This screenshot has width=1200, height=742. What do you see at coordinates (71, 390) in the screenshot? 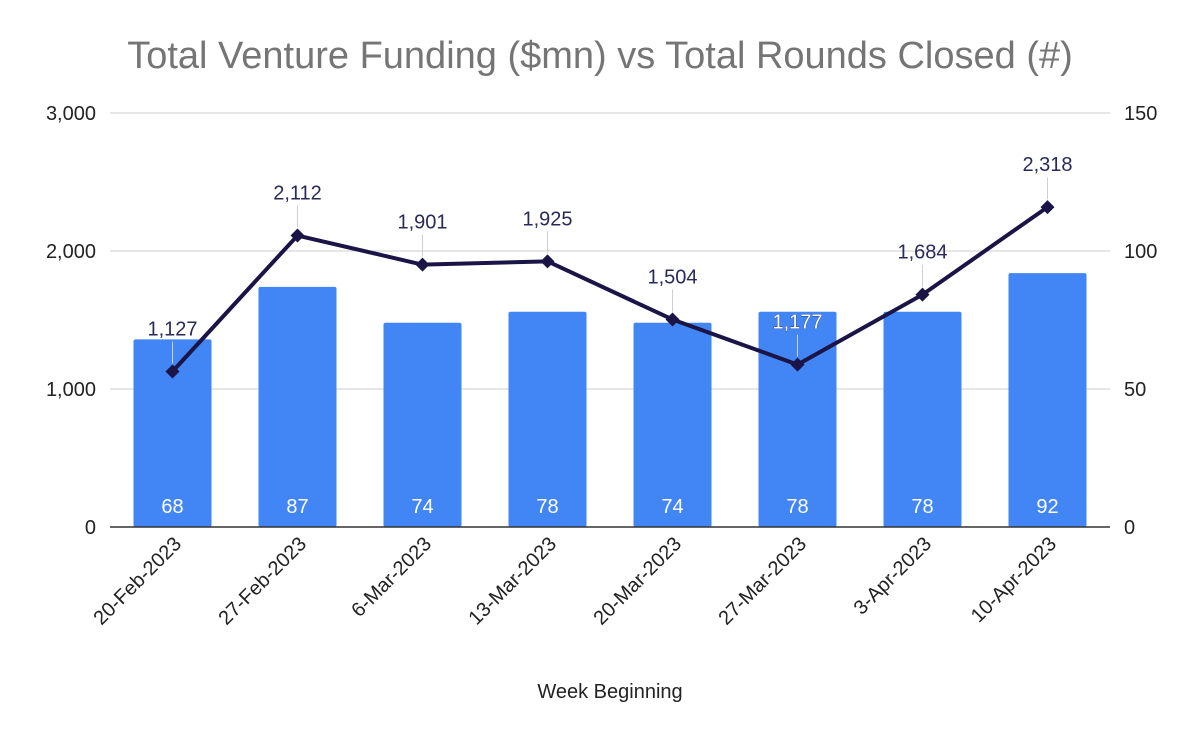
I see `left-y-tick-label: 1,000` at bounding box center [71, 390].